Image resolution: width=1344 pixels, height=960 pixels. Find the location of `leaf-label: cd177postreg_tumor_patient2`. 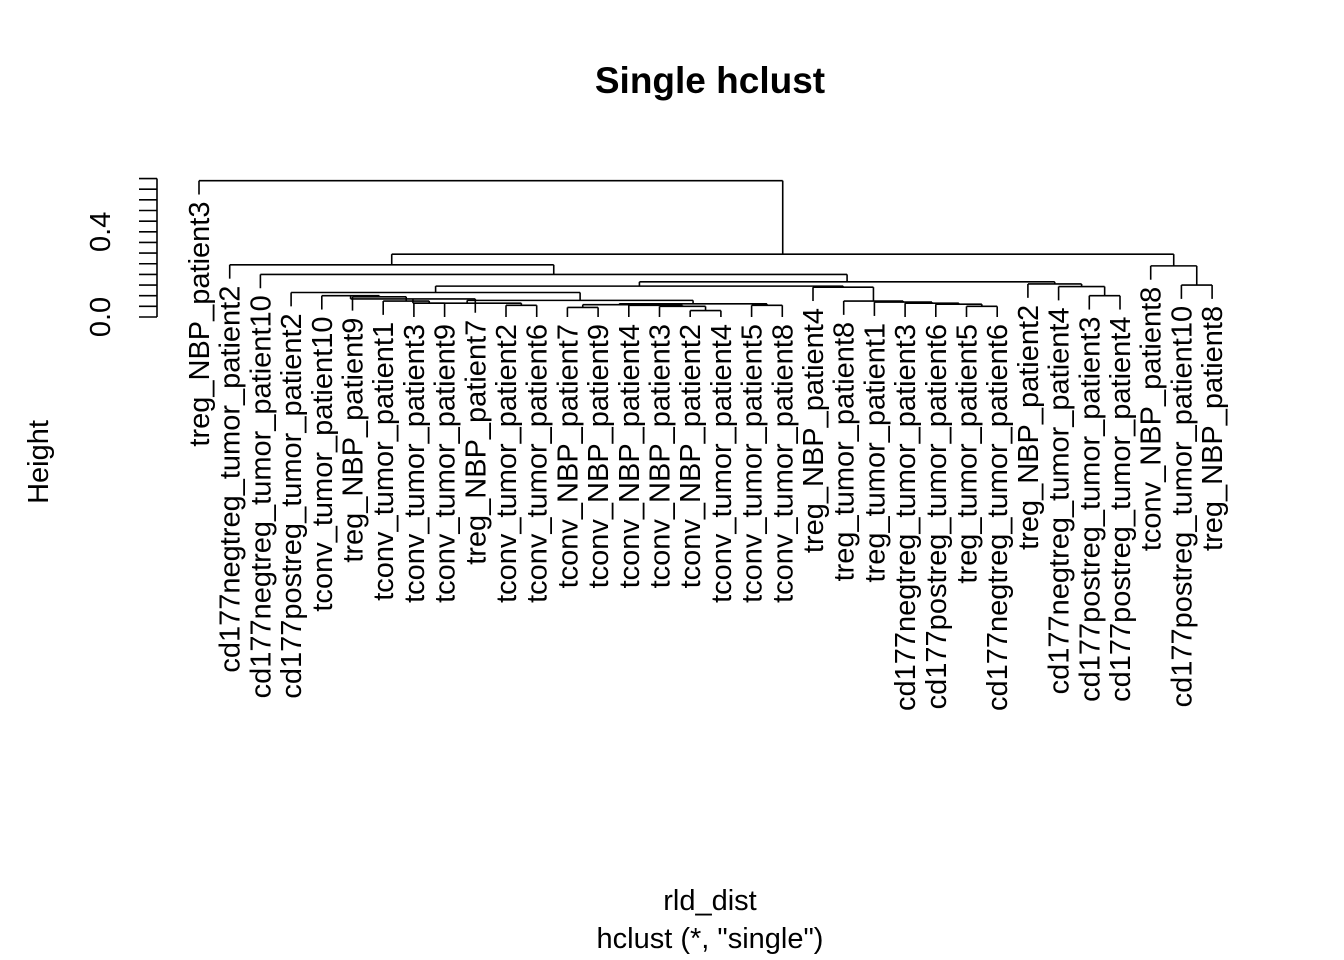

leaf-label: cd177postreg_tumor_patient2 is located at coordinates (292, 505).